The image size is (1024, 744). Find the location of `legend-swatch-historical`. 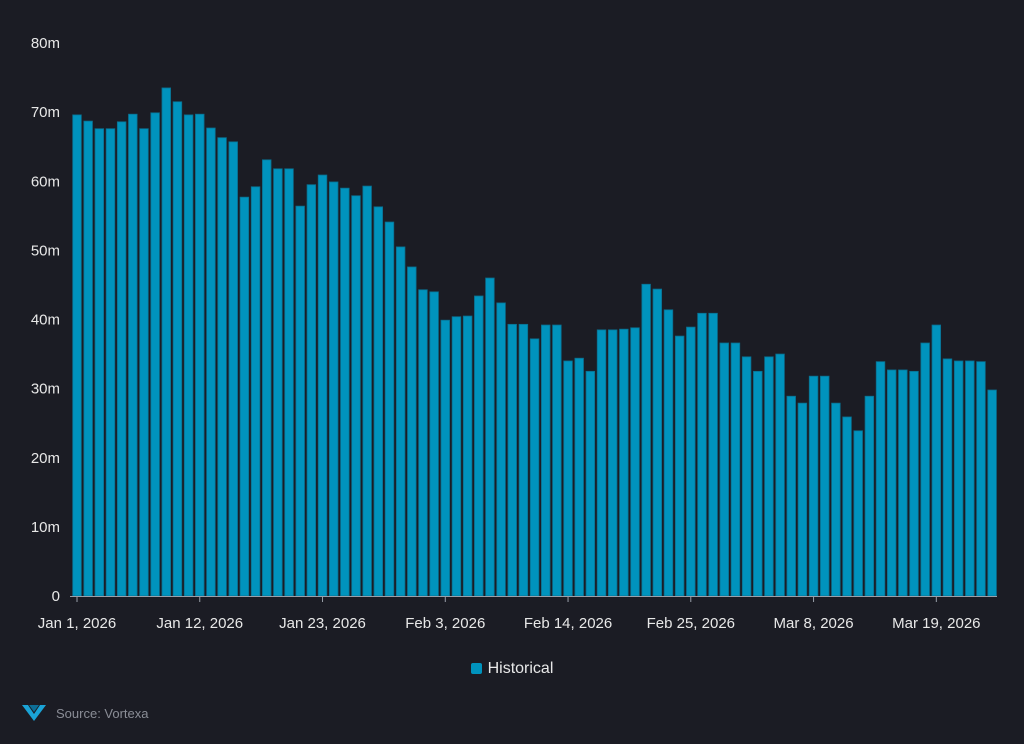

legend-swatch-historical is located at coordinates (476, 668).